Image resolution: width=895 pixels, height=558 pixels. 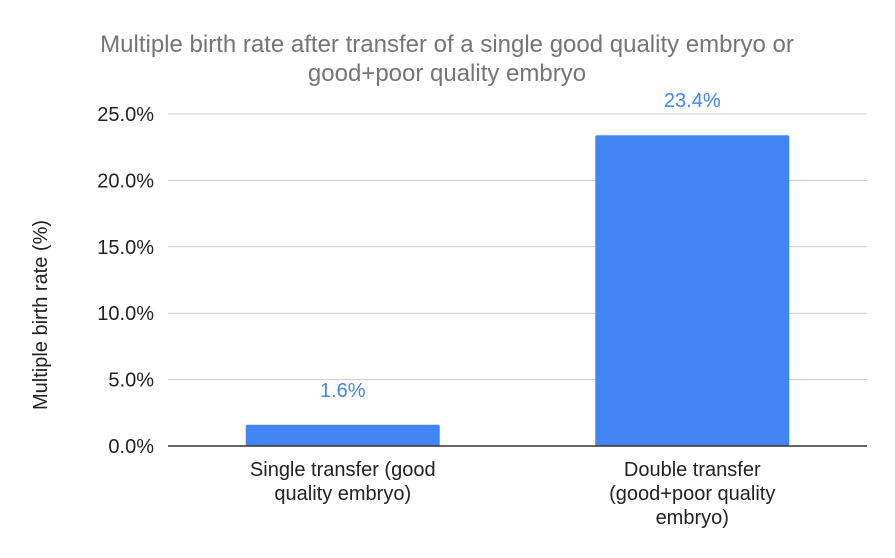 I want to click on x-category-label: Single transfer (good, so click(x=343, y=470).